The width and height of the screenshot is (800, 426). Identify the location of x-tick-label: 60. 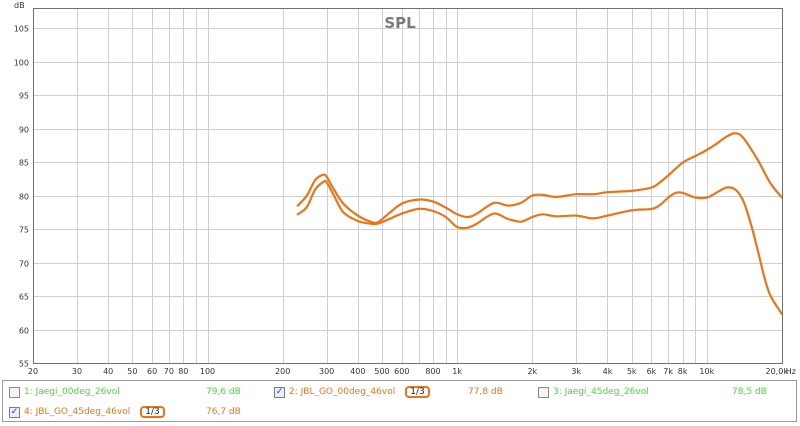
(152, 371).